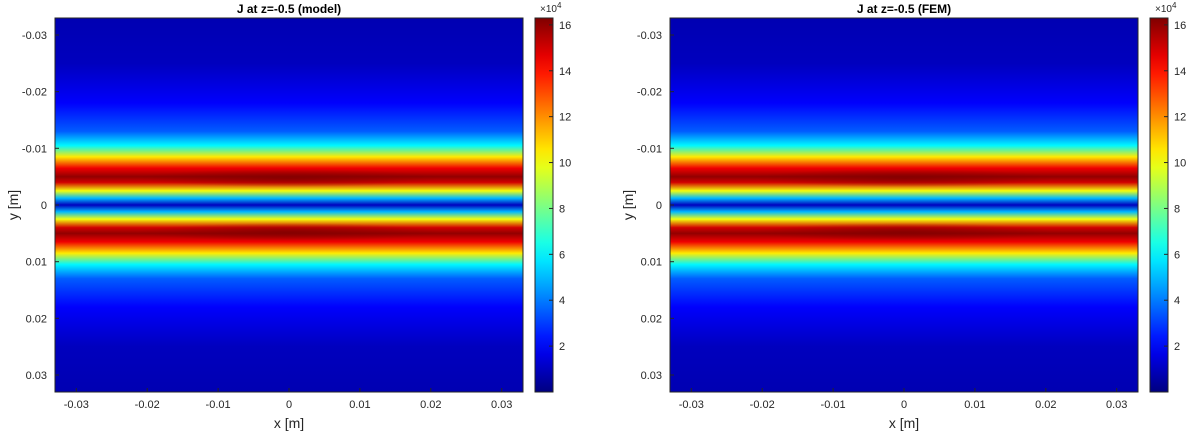  Describe the element at coordinates (904, 9) in the screenshot. I see `chart-title: J at z=-0.5 (FEM)` at that location.